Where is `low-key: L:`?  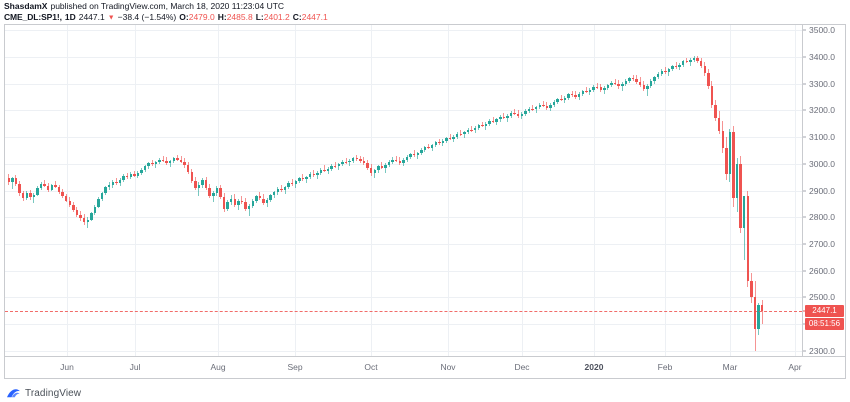
low-key: L: is located at coordinates (259, 17).